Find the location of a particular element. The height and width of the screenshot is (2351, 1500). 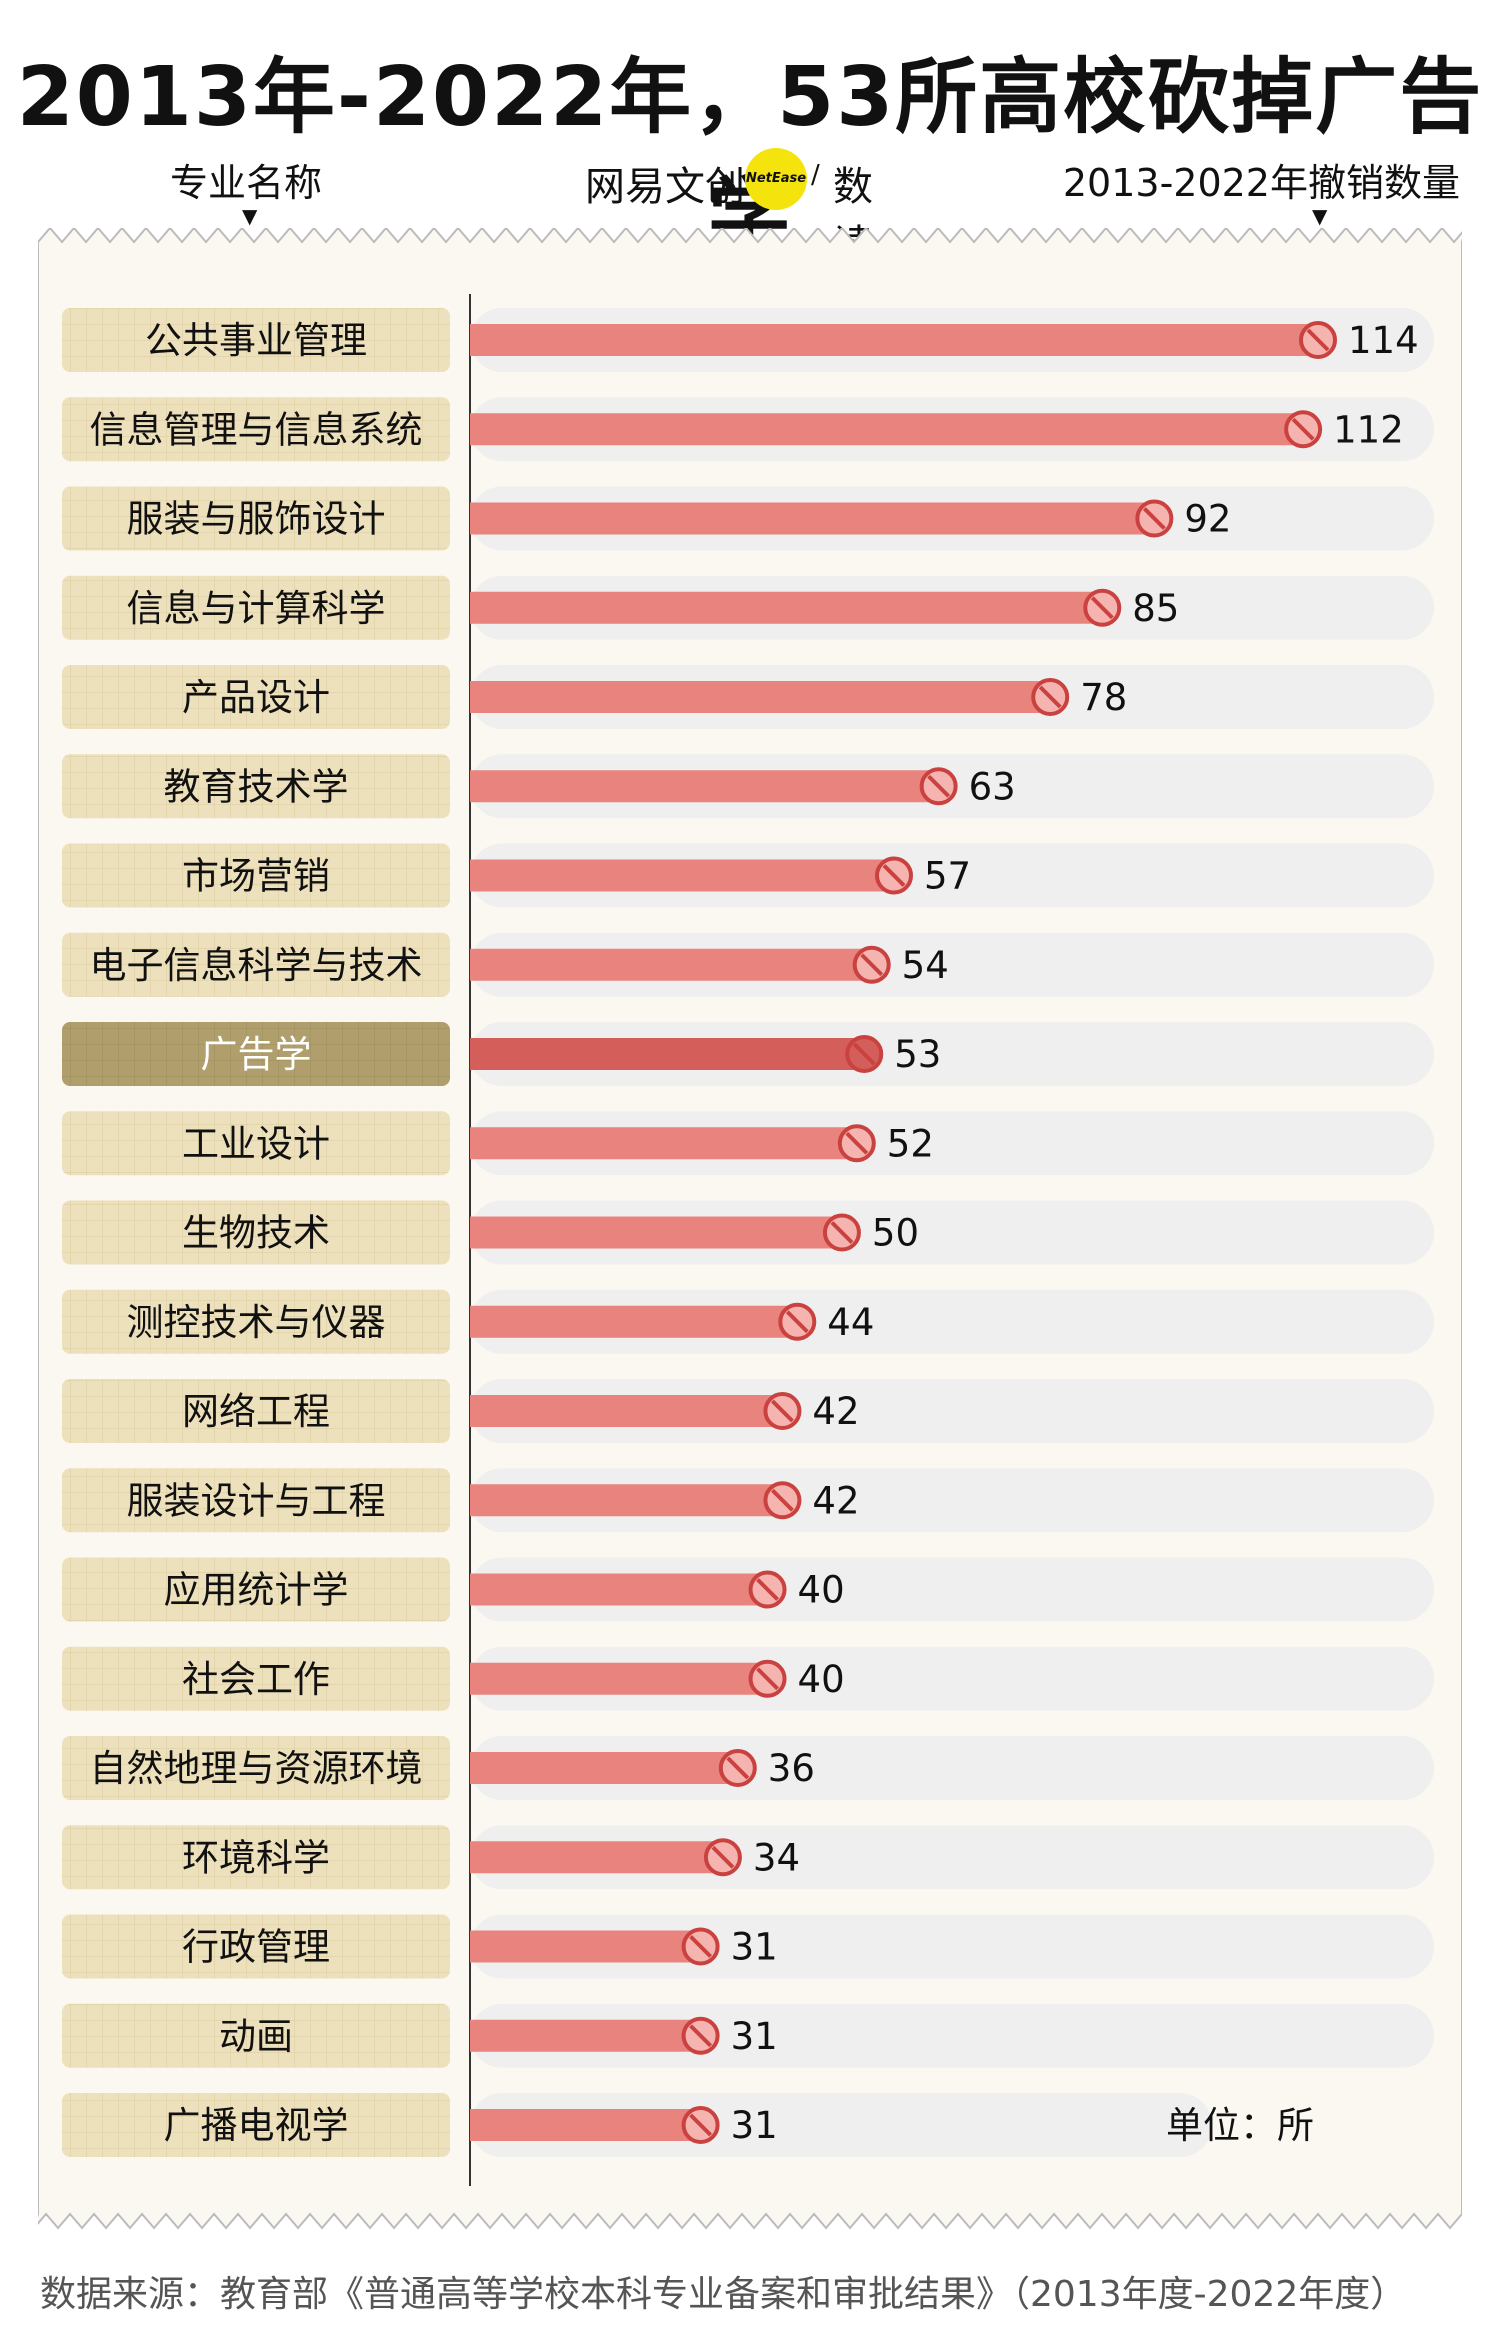

unit-note: 单位：所 is located at coordinates (1240, 2125).